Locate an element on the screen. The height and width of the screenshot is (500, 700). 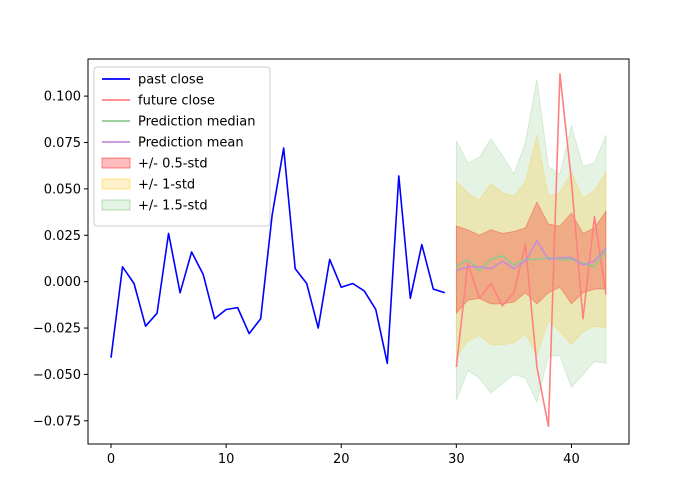
x-tick-label: 10 is located at coordinates (226, 459).